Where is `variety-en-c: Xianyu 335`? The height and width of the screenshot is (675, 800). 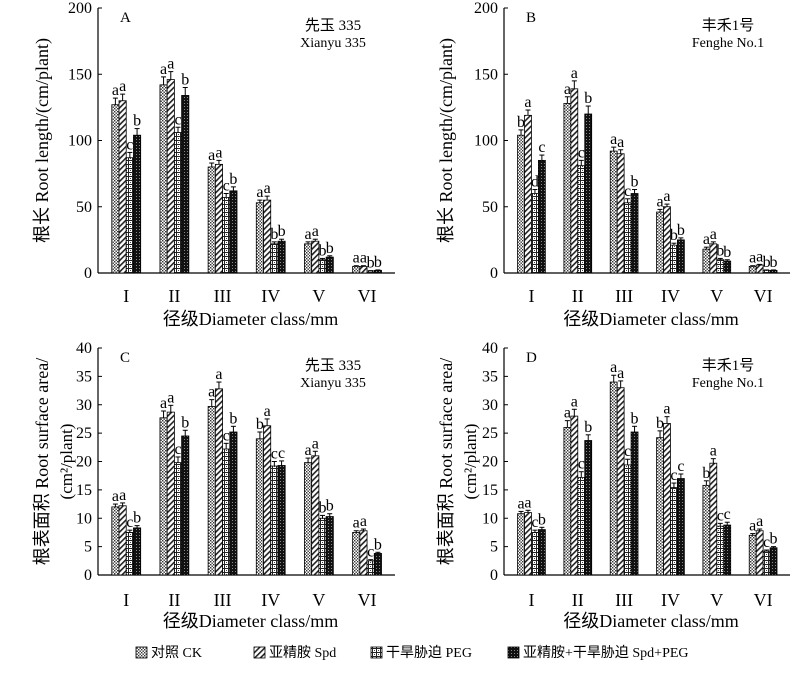 variety-en-c: Xianyu 335 is located at coordinates (333, 383).